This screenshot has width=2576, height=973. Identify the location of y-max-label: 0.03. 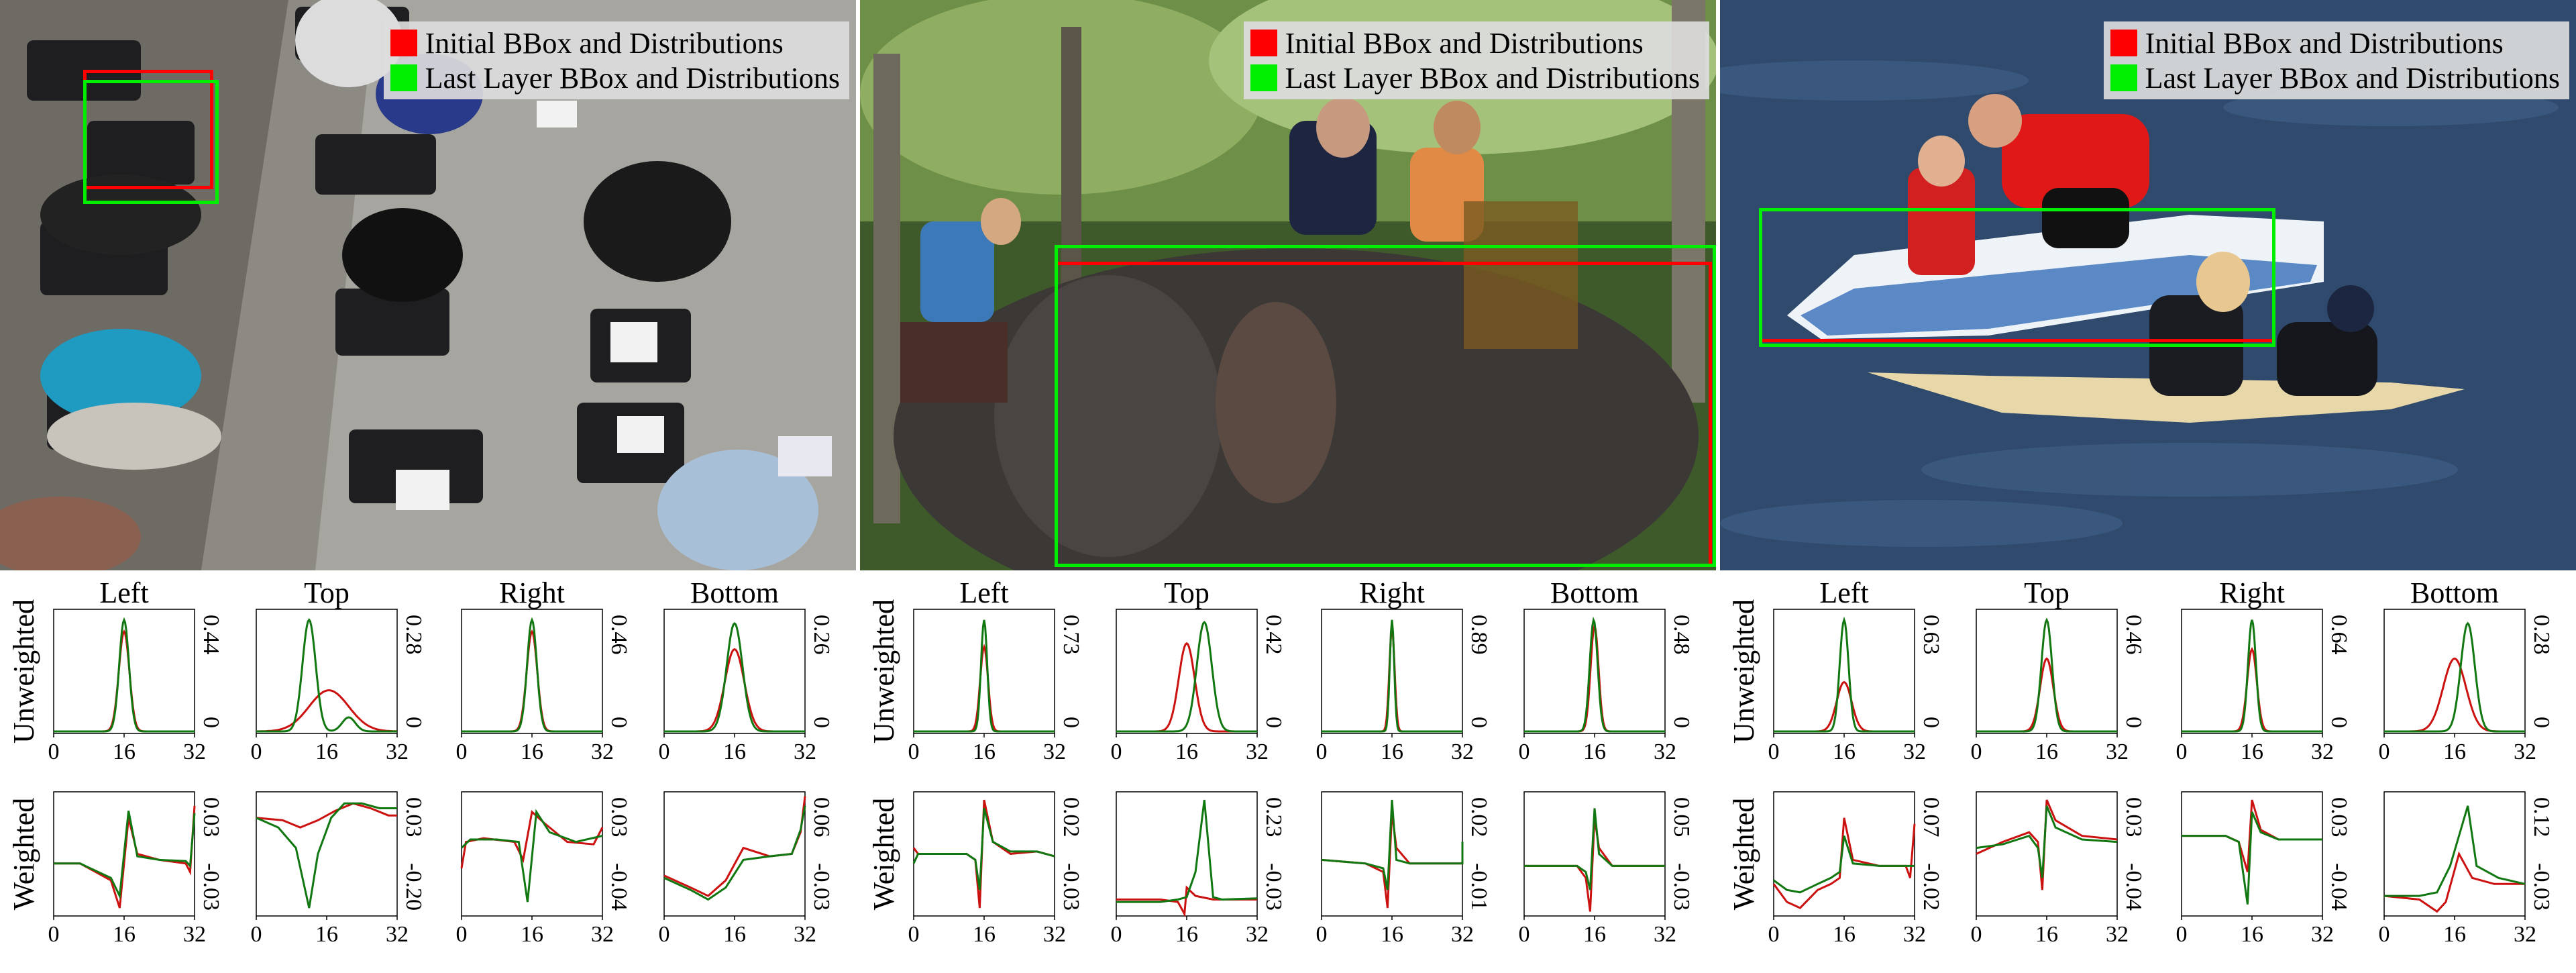
(413, 817).